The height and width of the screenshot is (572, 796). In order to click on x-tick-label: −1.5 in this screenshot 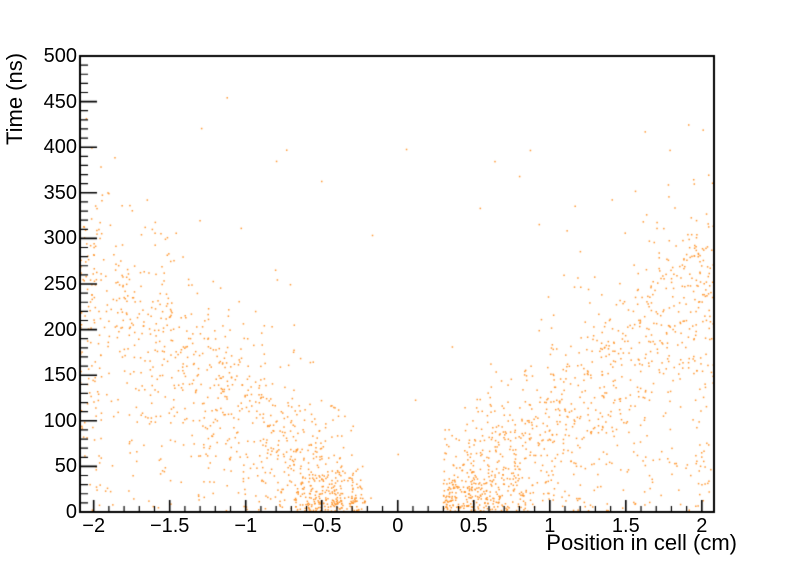, I will do `click(169, 526)`.